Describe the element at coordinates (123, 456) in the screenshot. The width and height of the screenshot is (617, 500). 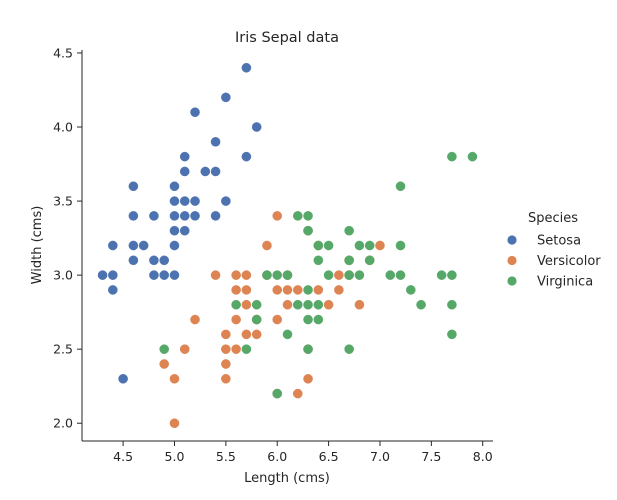
I see `x-tick-label: 4.5` at that location.